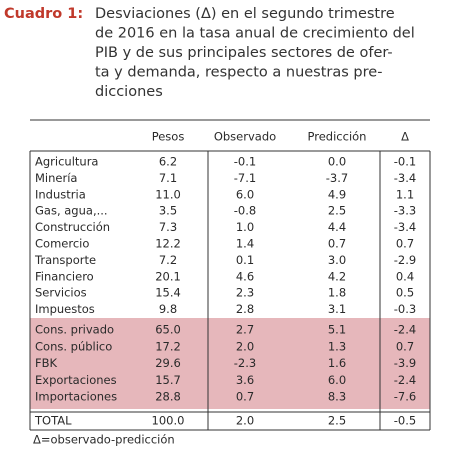 The height and width of the screenshot is (464, 455). What do you see at coordinates (168, 346) in the screenshot?
I see `cell: 17.2` at bounding box center [168, 346].